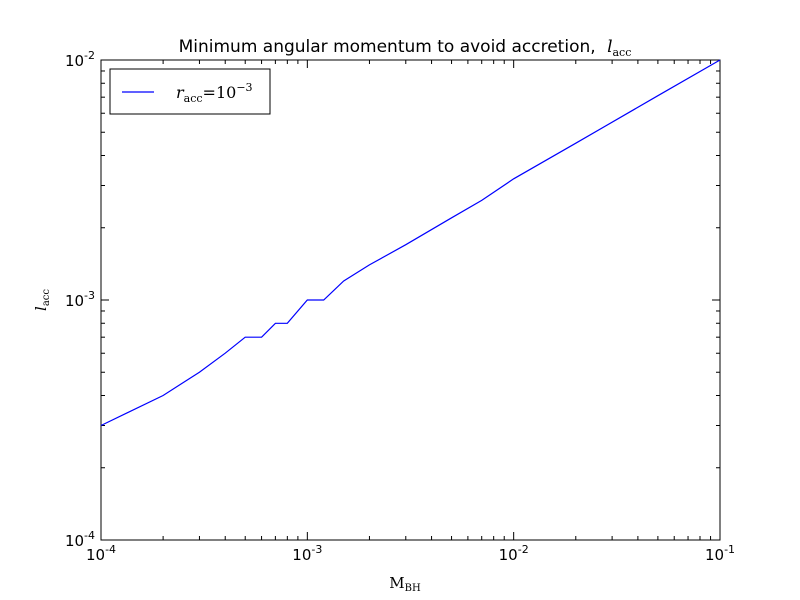  What do you see at coordinates (307, 553) in the screenshot?
I see `x-tick-label: 10⁻³` at bounding box center [307, 553].